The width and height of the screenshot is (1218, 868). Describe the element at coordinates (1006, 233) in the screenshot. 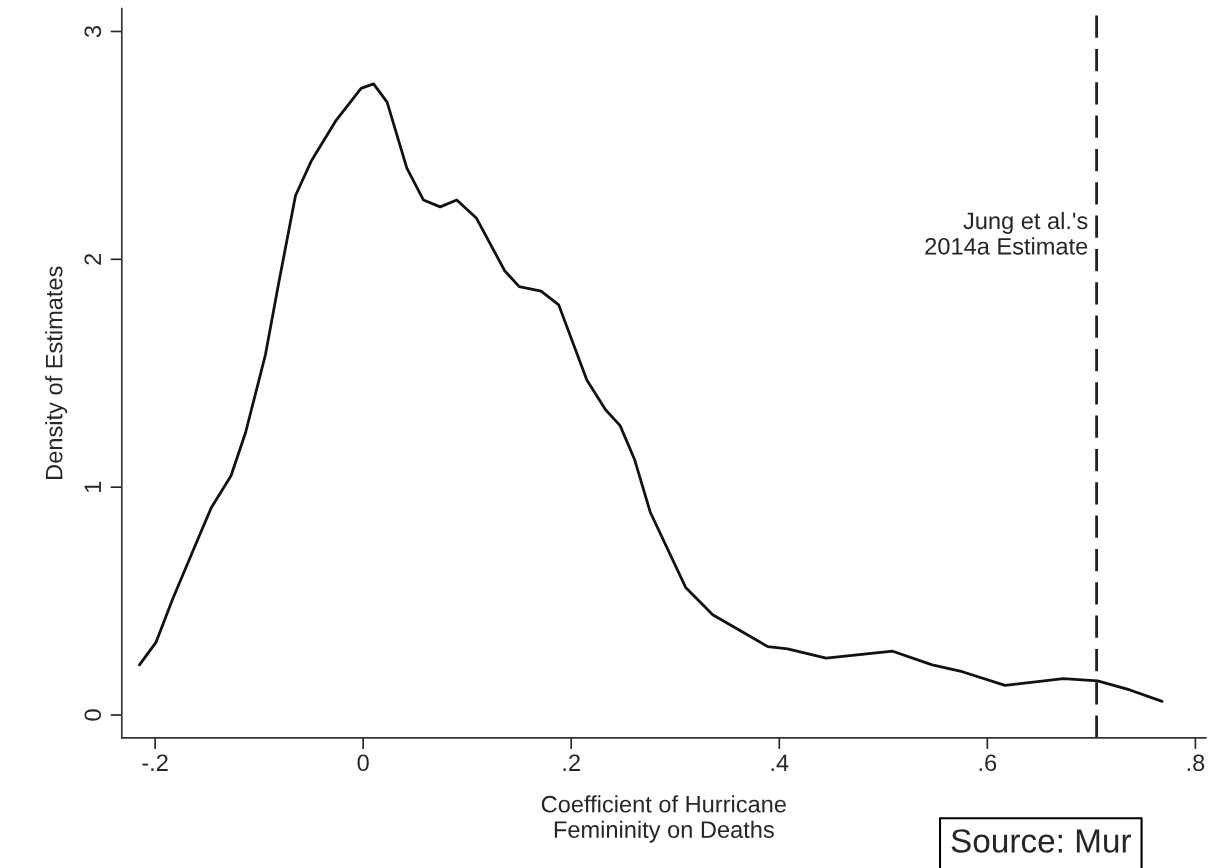

I see `ref-line-label: Jung et al.'s 2014a Estimate` at that location.